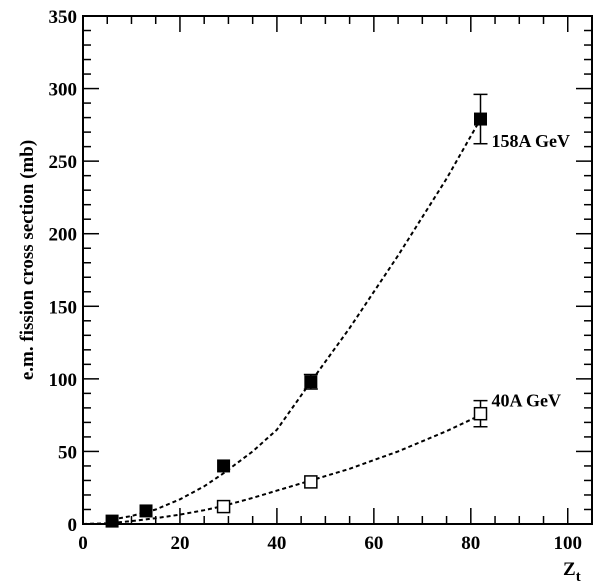  I want to click on x-tick-label: 20, so click(179, 543).